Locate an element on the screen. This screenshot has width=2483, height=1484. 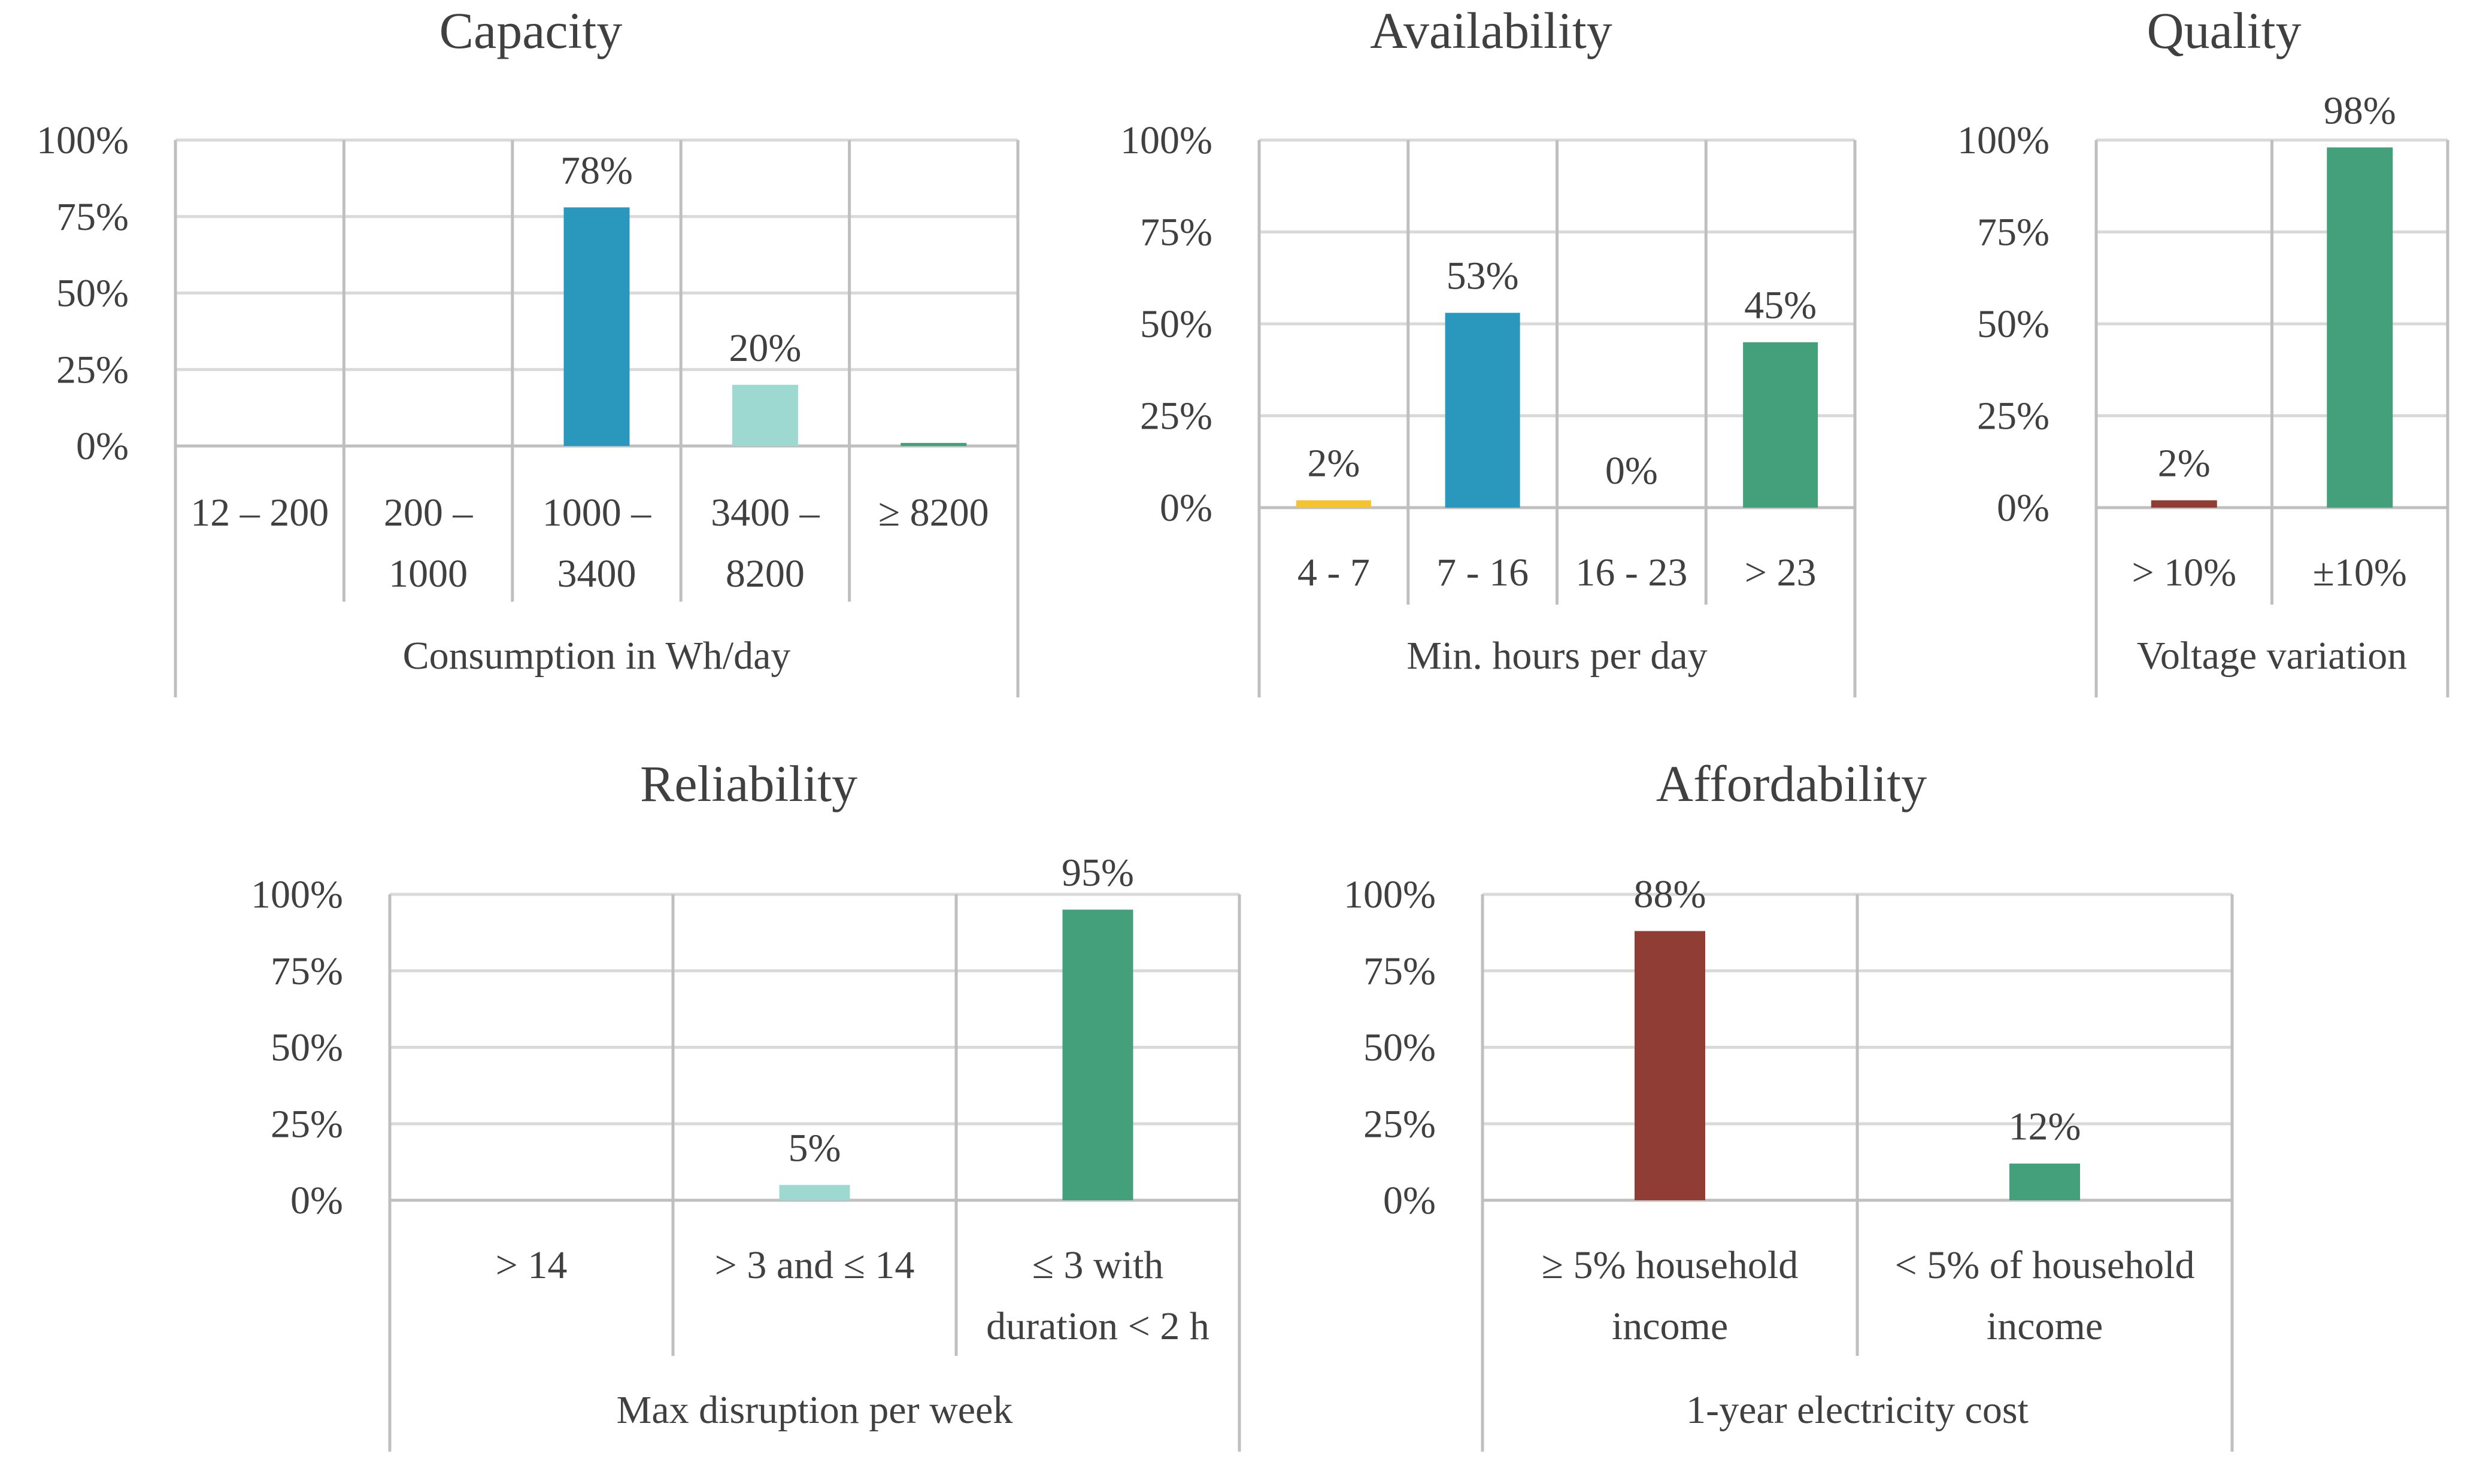
quality-axis-title: Voltage variation is located at coordinates (2273, 656).